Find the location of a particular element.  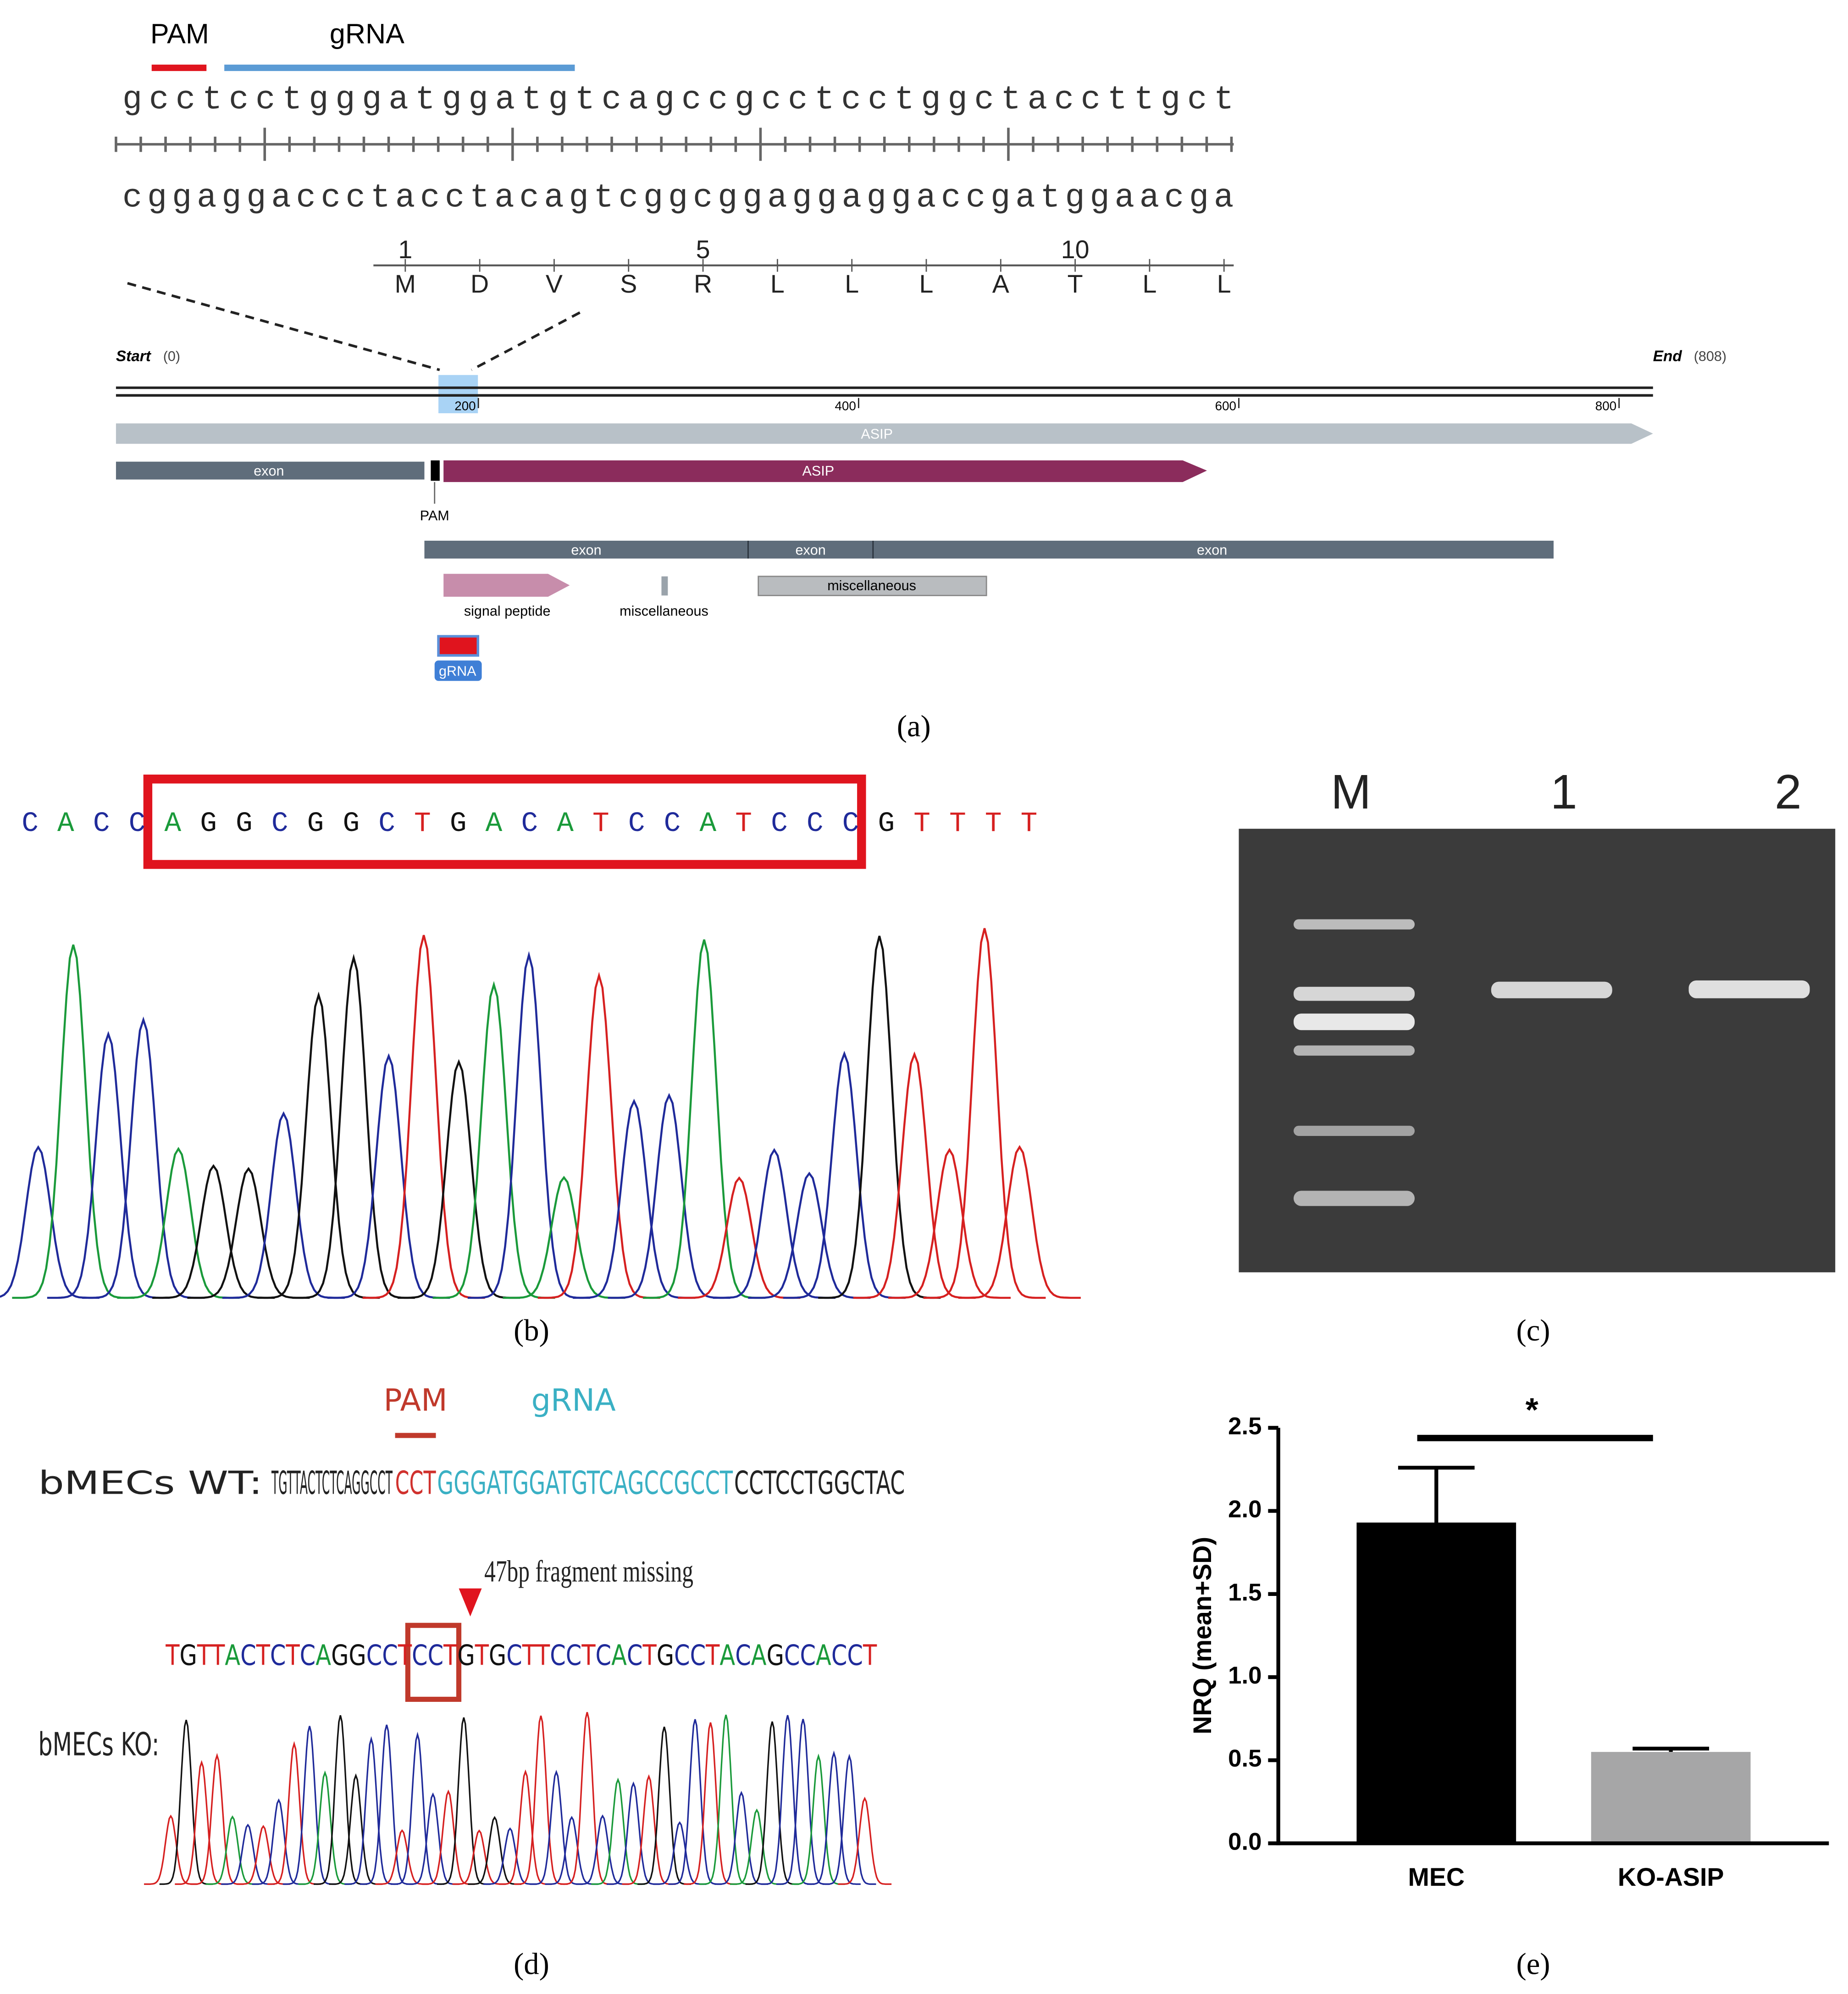

y-tick-label: 1.5 is located at coordinates (1245, 1592).